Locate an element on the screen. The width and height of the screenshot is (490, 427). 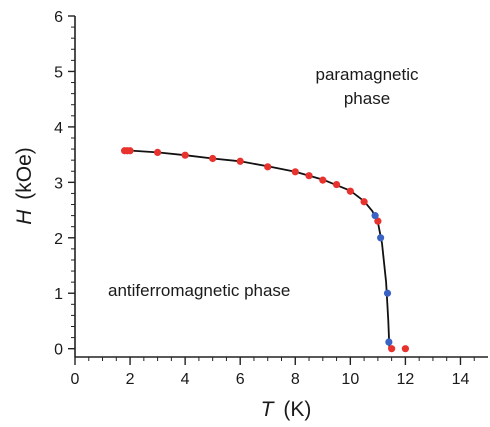
x-tick-label: 0 is located at coordinates (75, 379).